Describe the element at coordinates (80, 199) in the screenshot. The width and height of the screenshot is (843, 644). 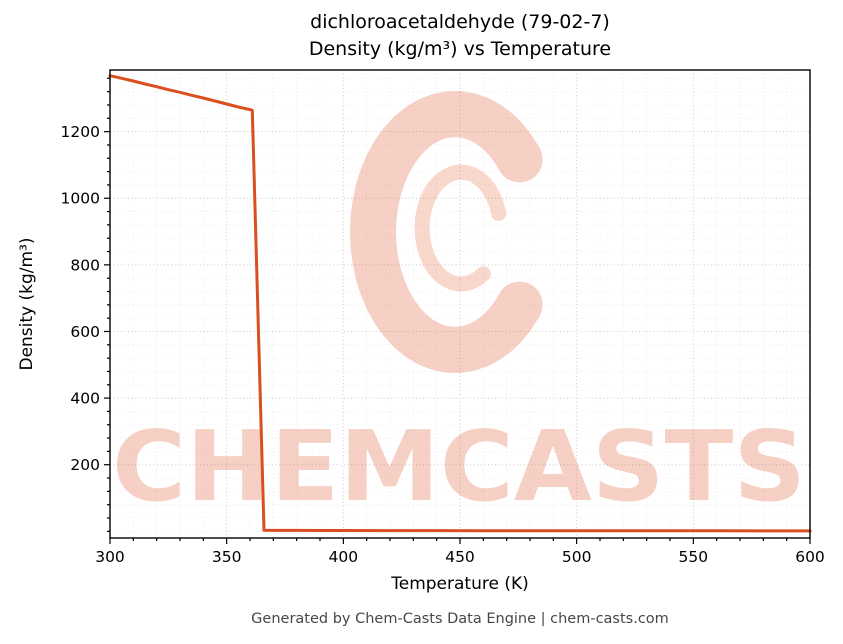
I see `svg-text: 1000` at that location.